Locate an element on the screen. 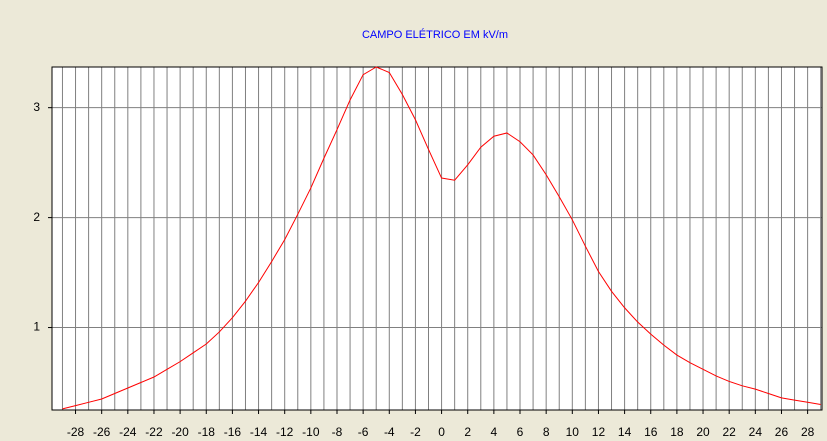  x-tick-label: 14 is located at coordinates (625, 432).